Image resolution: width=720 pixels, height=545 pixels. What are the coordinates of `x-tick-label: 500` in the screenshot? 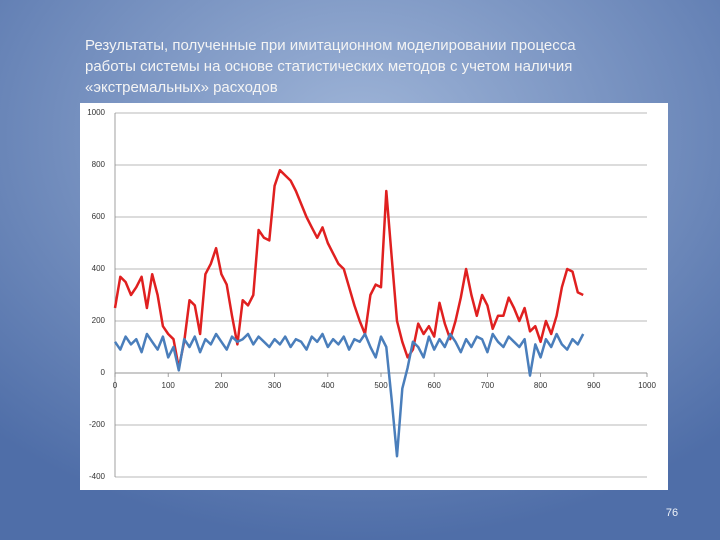 It's located at (381, 385).